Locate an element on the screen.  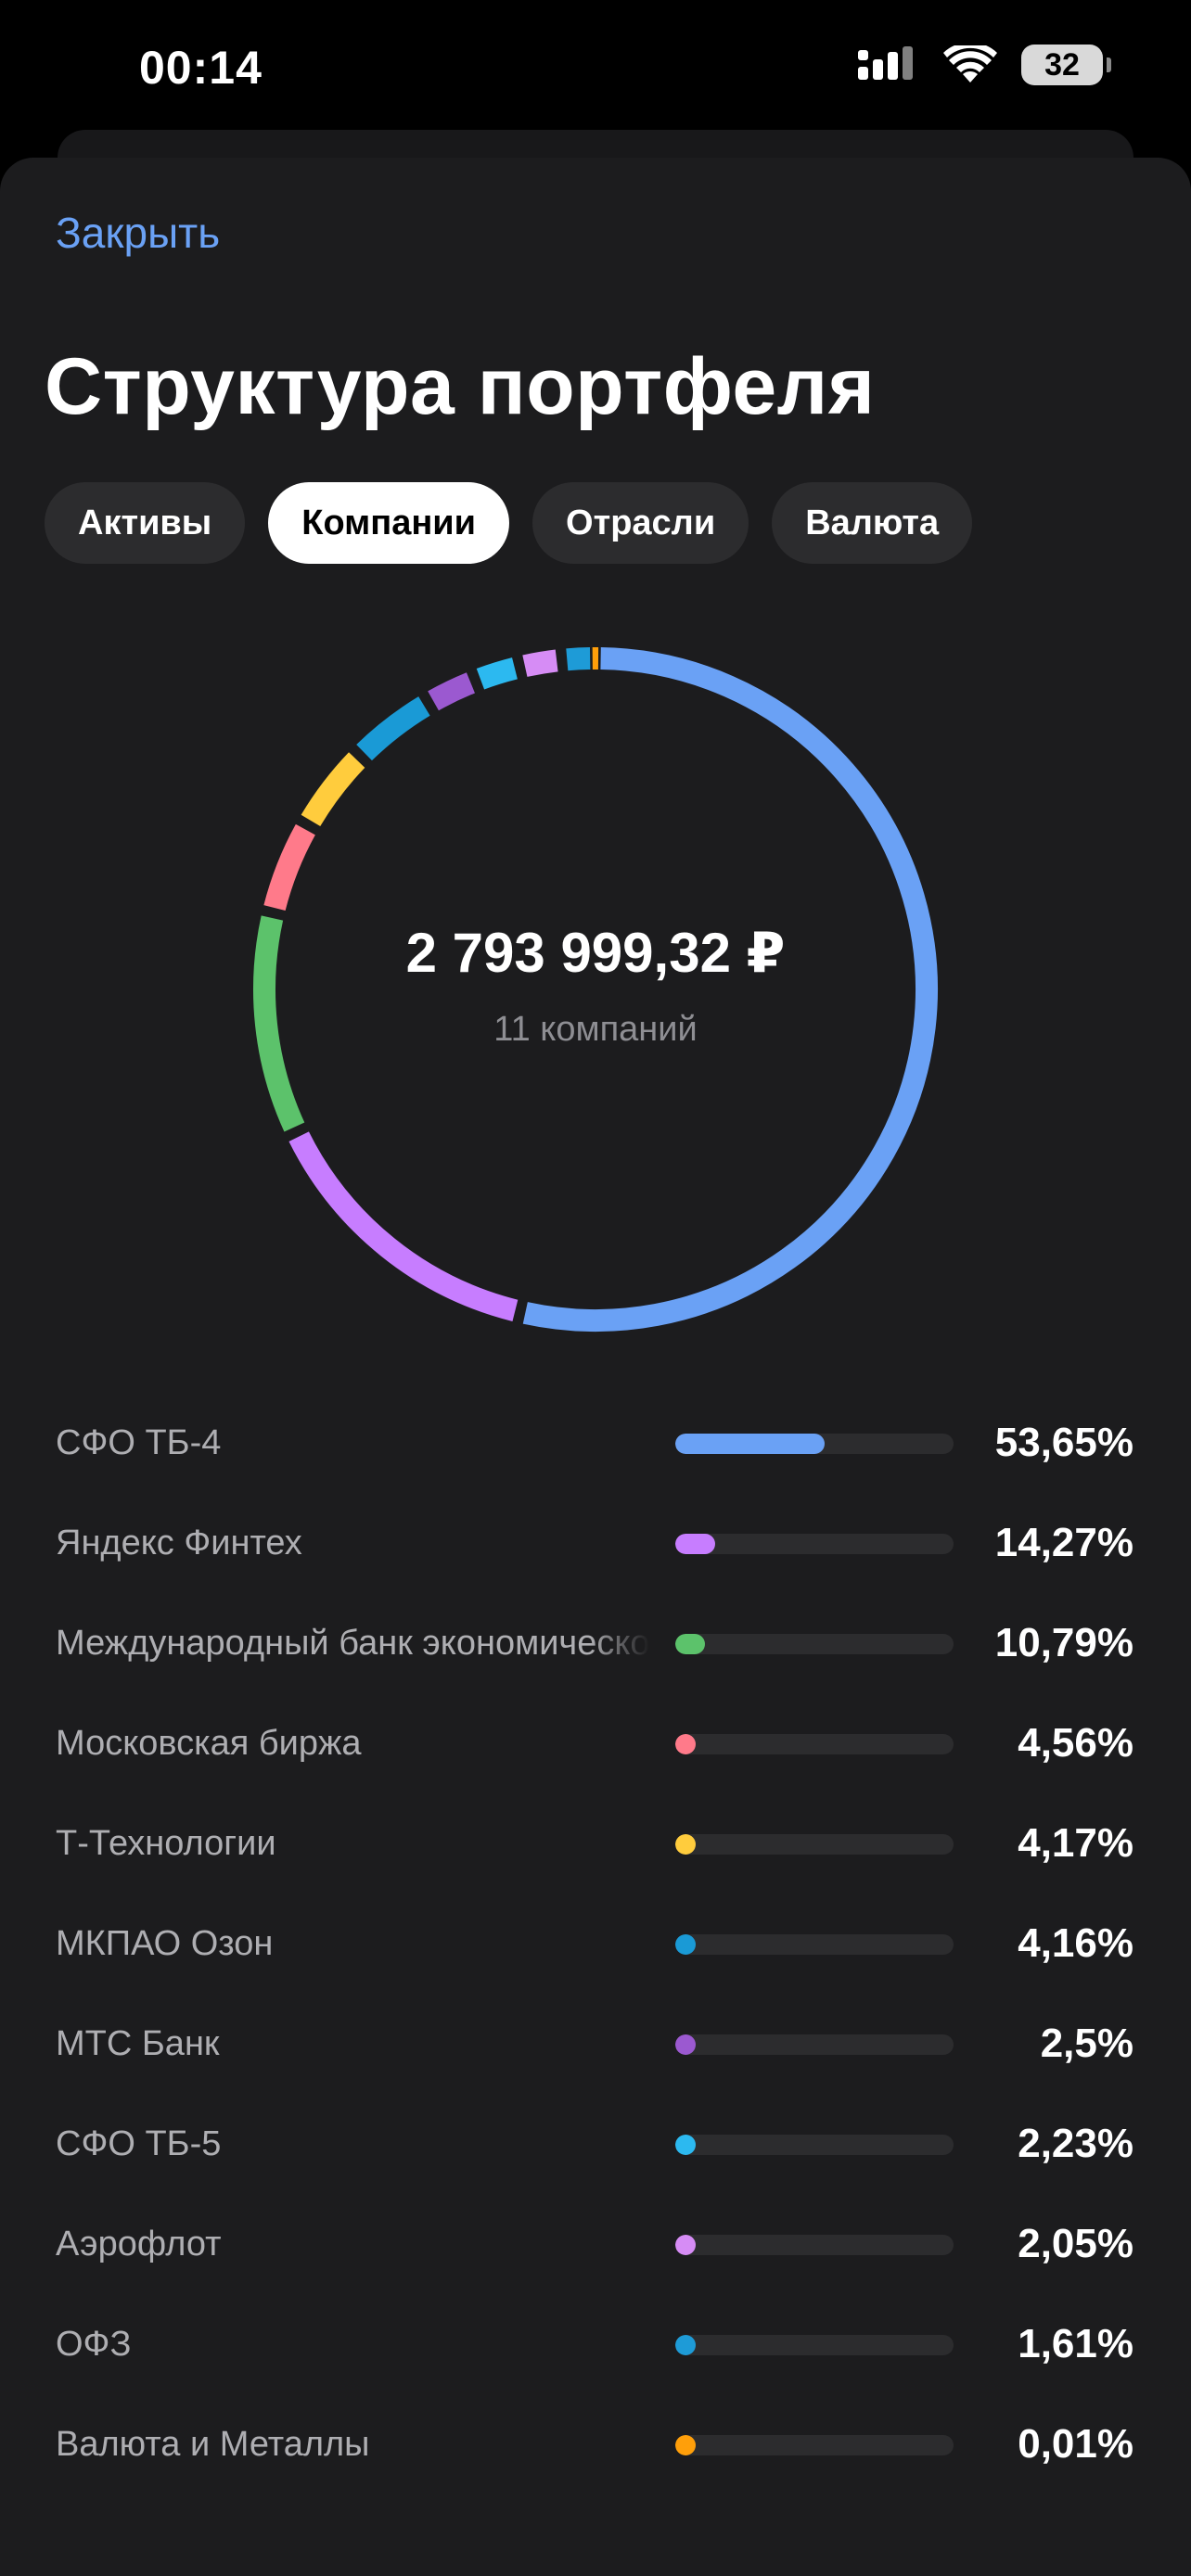
cellular-signal-icon is located at coordinates (885, 63).